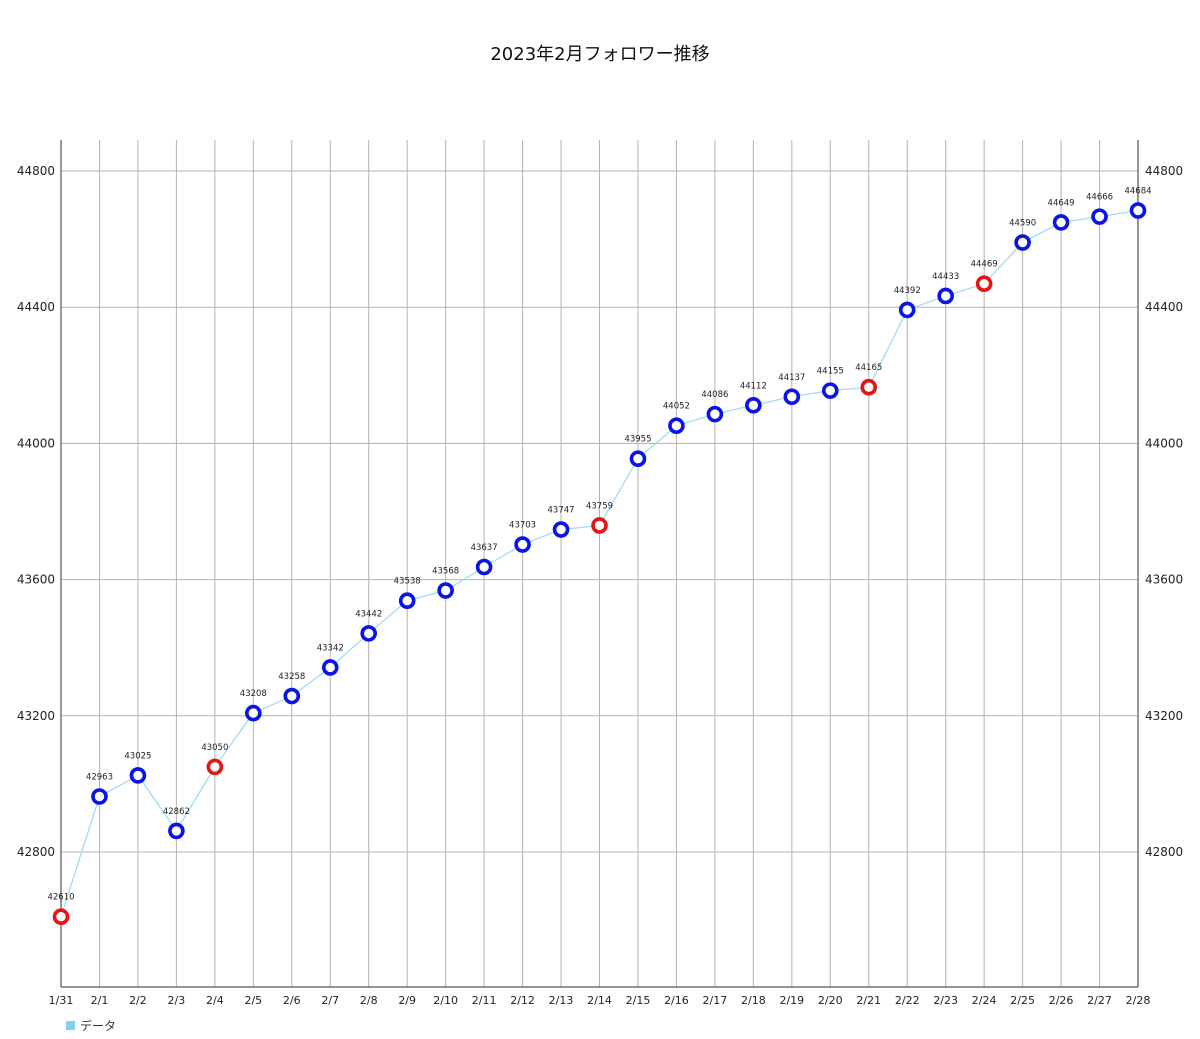 This screenshot has height=1039, width=1200. What do you see at coordinates (1061, 203) in the screenshot?
I see `data-label: 44649` at bounding box center [1061, 203].